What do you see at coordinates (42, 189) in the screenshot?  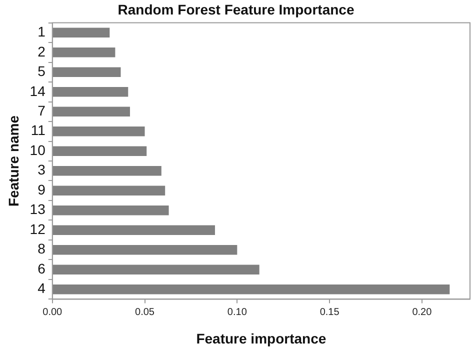 I see `y-tick-label: 9` at bounding box center [42, 189].